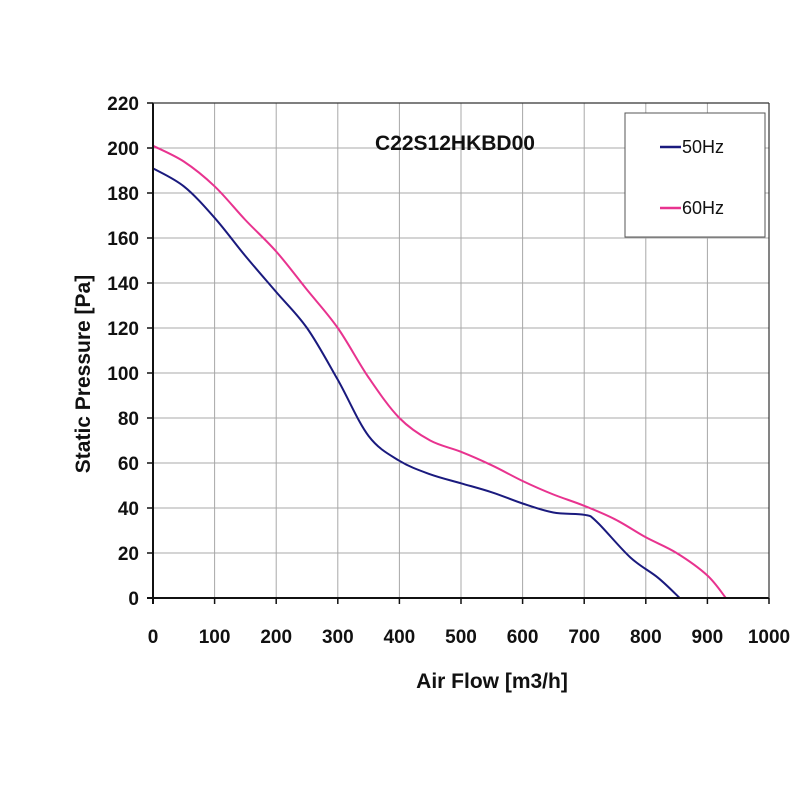 The image size is (800, 800). I want to click on y-tick-label-100: 100, so click(123, 374).